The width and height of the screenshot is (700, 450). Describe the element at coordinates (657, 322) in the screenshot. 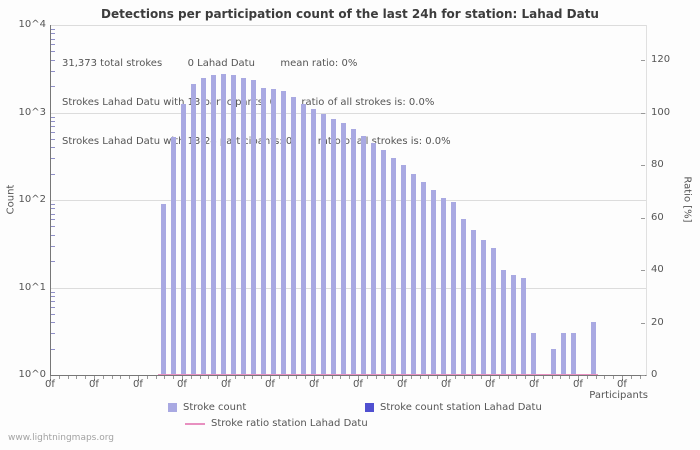

I see `ratio-axis-tick-label: 20` at that location.